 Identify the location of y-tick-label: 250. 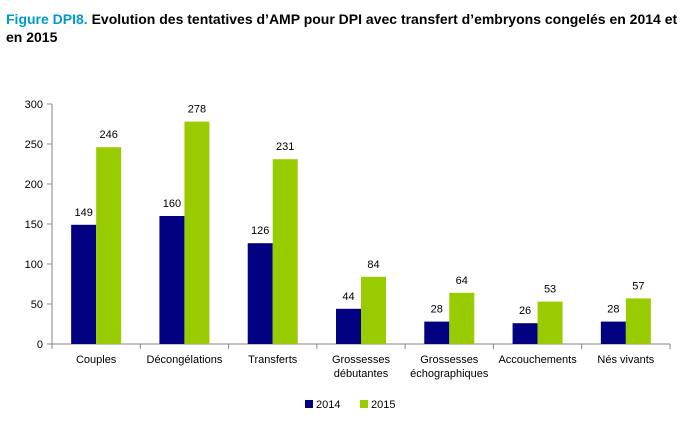
(34, 145).